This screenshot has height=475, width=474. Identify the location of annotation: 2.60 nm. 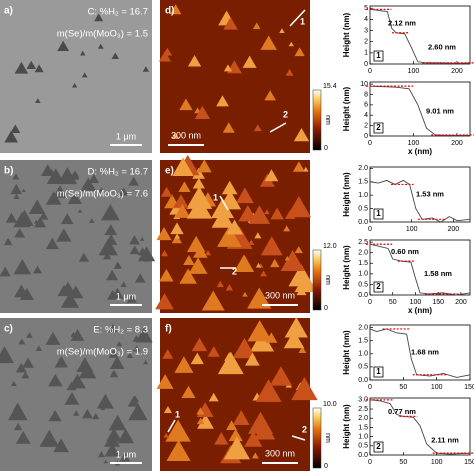
(442, 47).